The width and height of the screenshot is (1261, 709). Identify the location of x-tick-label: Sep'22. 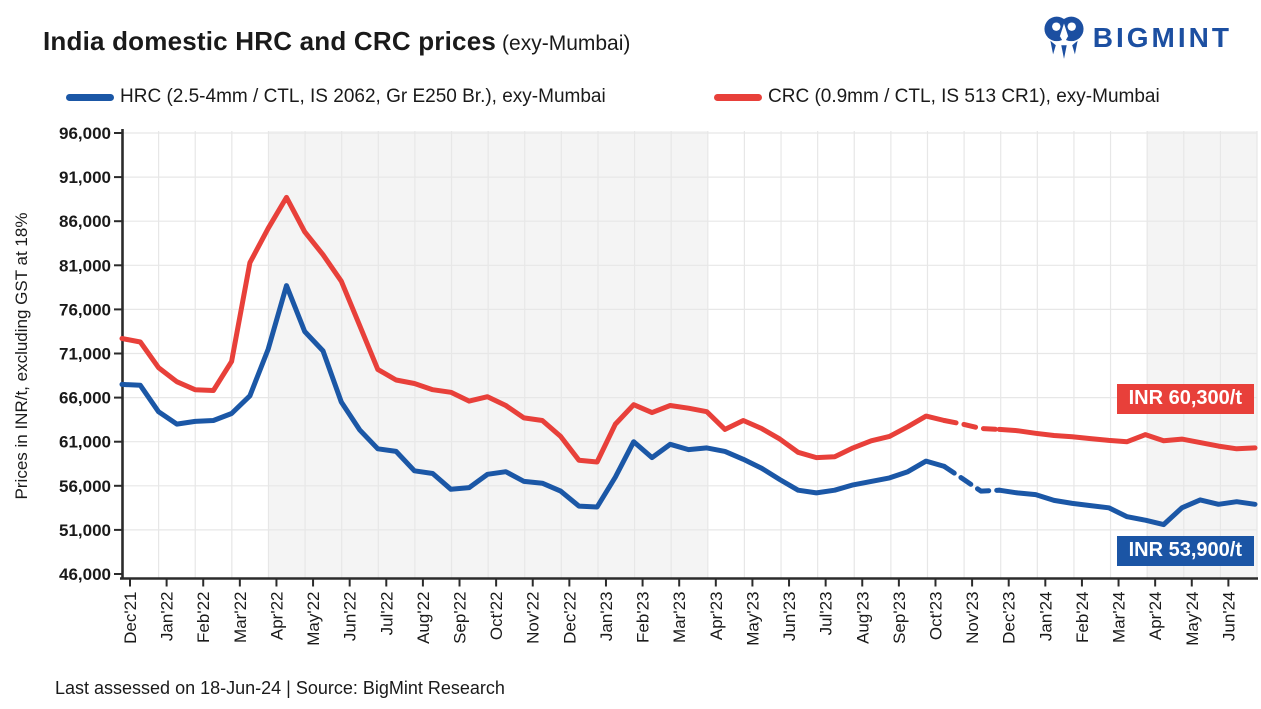
(460, 618).